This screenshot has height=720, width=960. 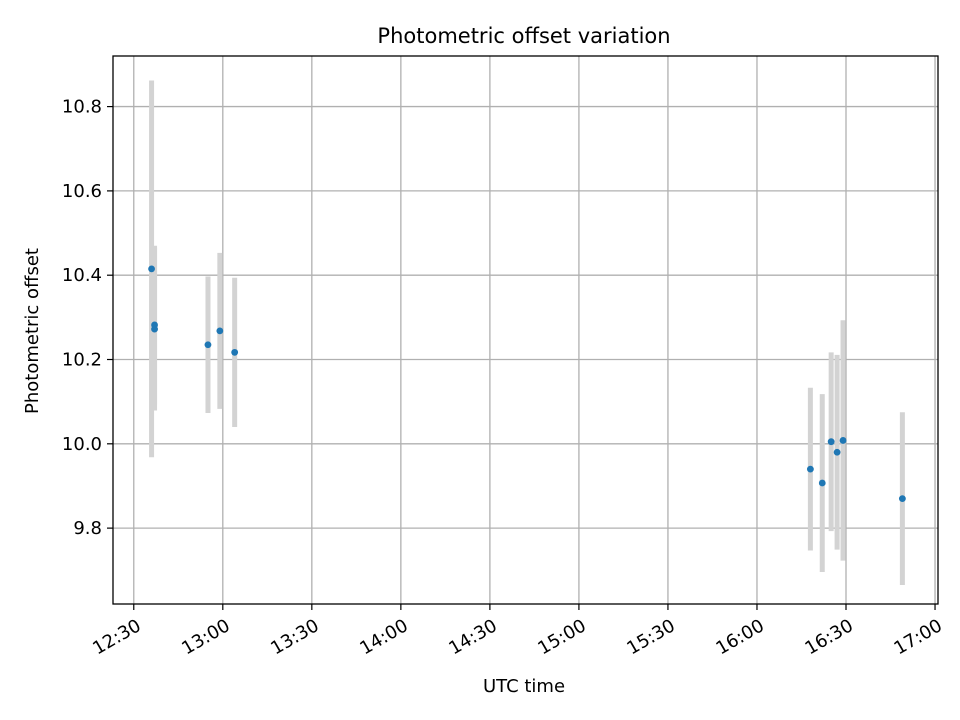 I want to click on y-tick-label: 10.0, so click(x=82, y=444).